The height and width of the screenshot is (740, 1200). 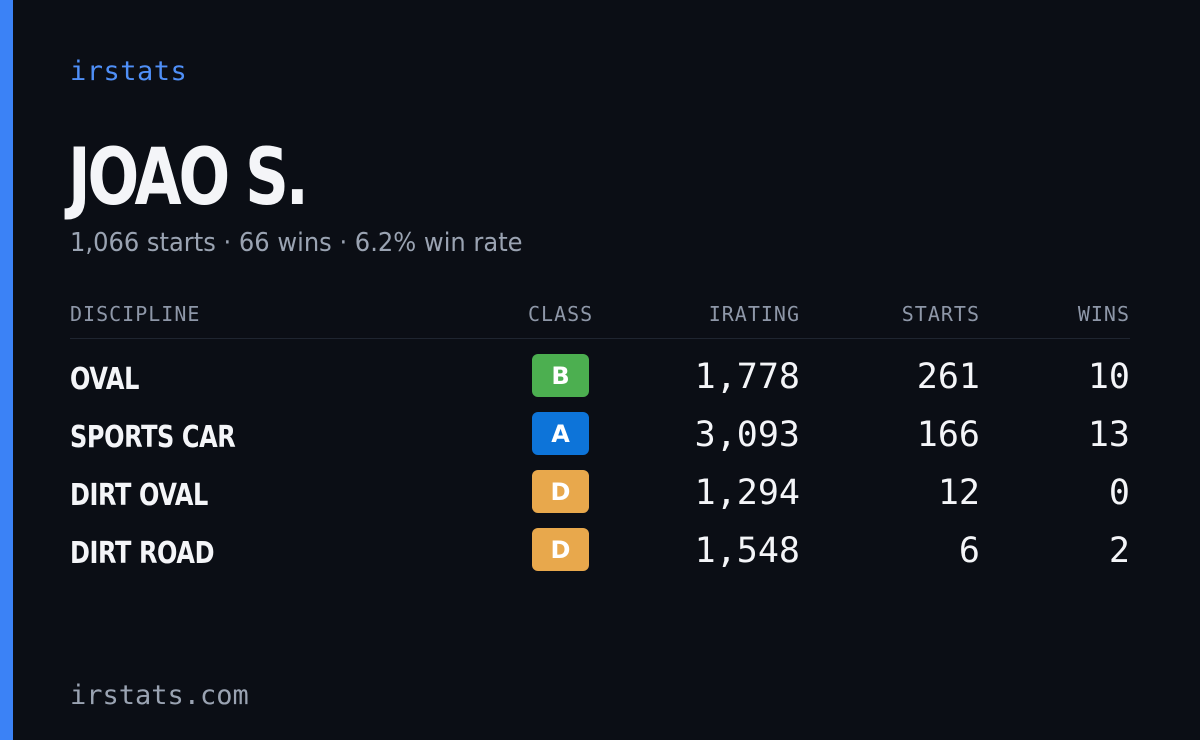 I want to click on discipline-name: SPORTS CAR, so click(x=153, y=437).